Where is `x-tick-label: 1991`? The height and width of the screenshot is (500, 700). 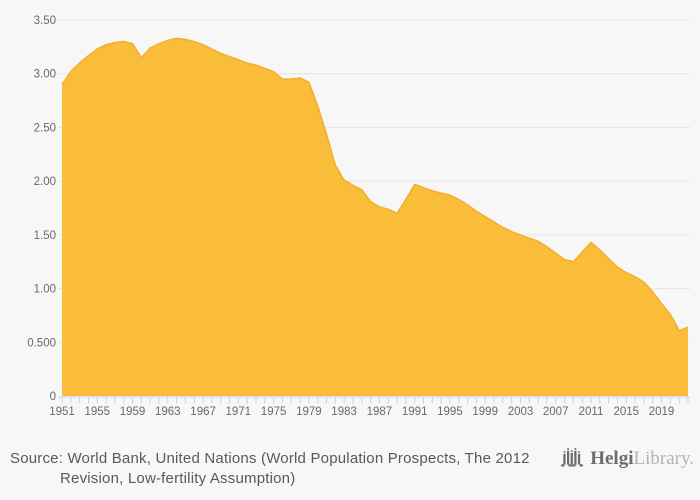 x-tick-label: 1991 is located at coordinates (415, 412).